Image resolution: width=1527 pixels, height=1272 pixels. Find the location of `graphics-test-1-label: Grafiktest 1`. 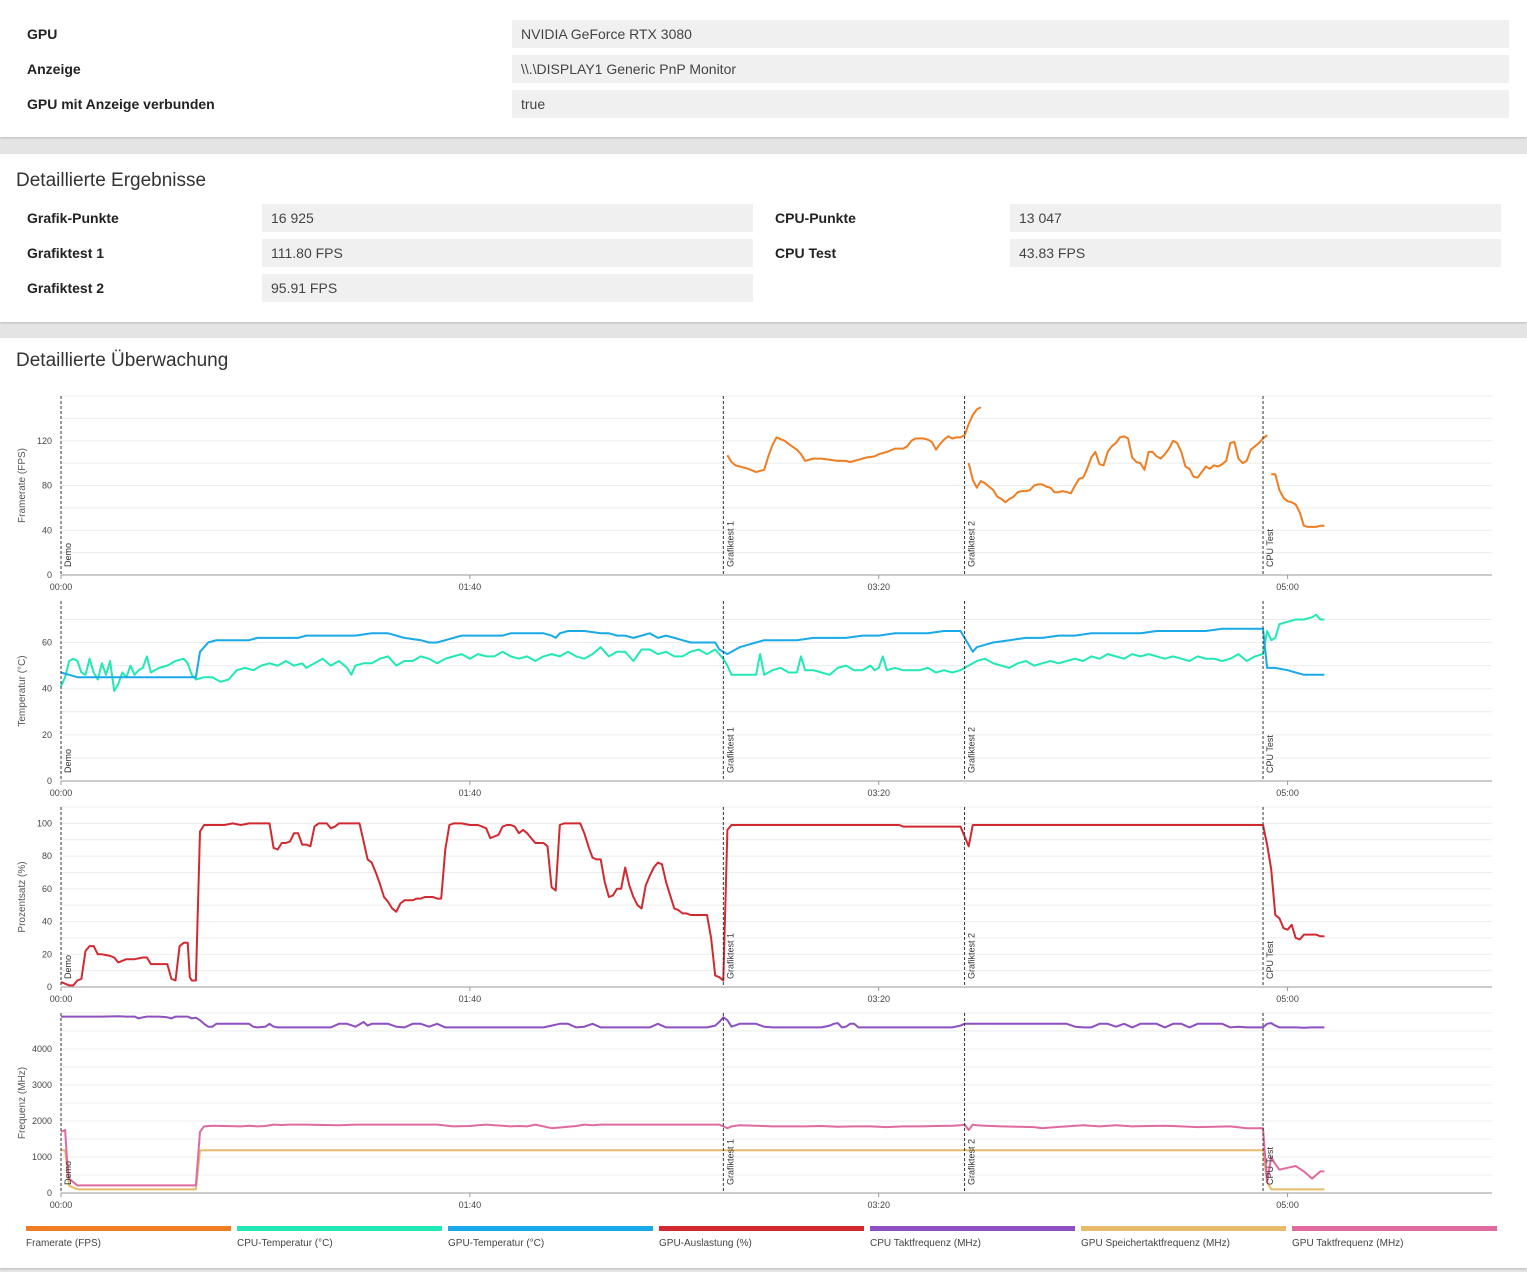

graphics-test-1-label: Grafiktest 1 is located at coordinates (66, 253).